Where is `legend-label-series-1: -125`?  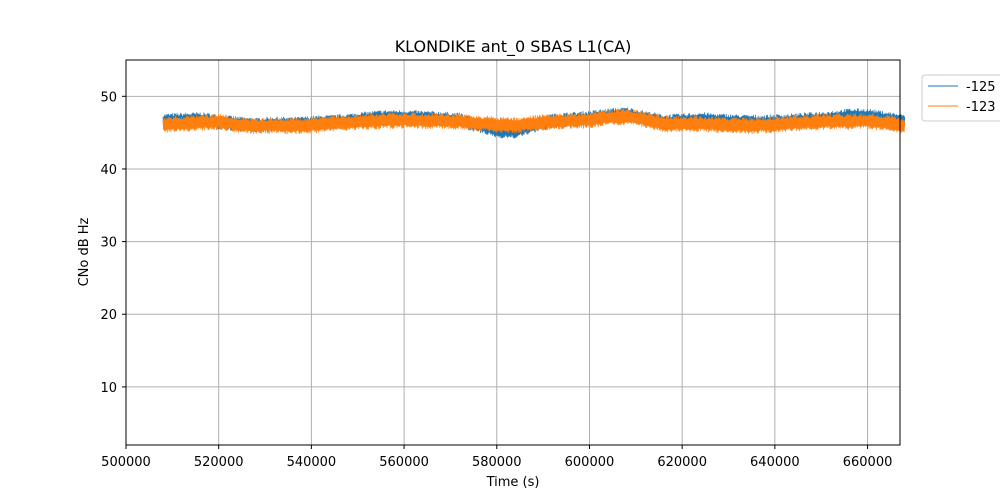 legend-label-series-1: -125 is located at coordinates (981, 87).